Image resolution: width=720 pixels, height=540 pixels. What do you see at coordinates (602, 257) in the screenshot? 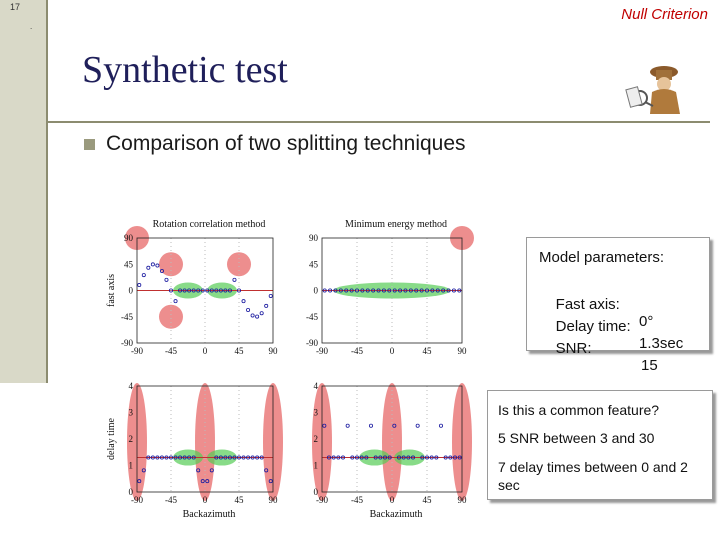
I see `model-parameters-title: Model parameters:` at bounding box center [602, 257].